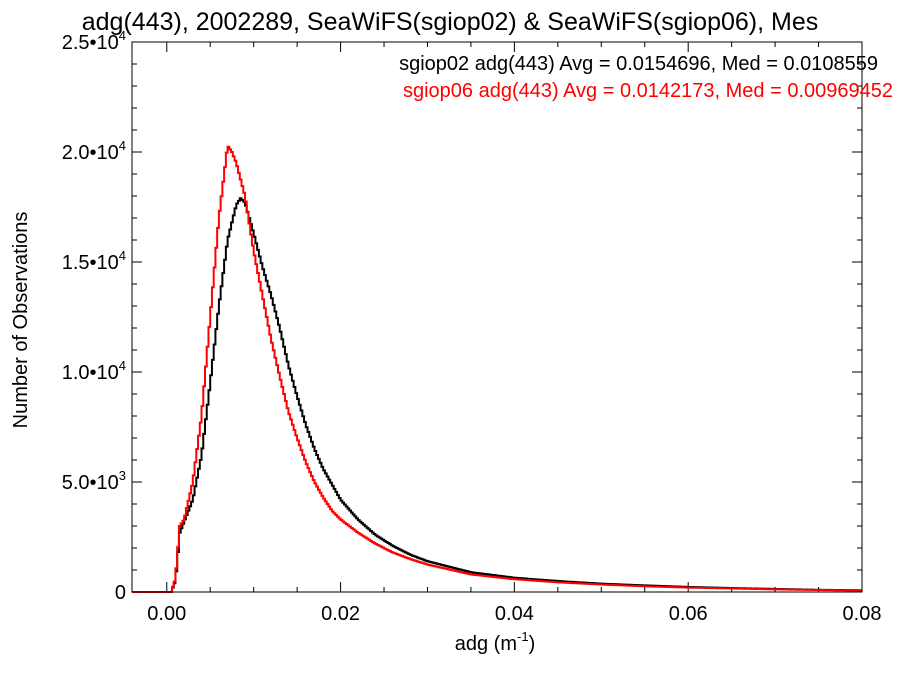  What do you see at coordinates (94, 261) in the screenshot?
I see `y-tick-label: 1.5•104` at bounding box center [94, 261].